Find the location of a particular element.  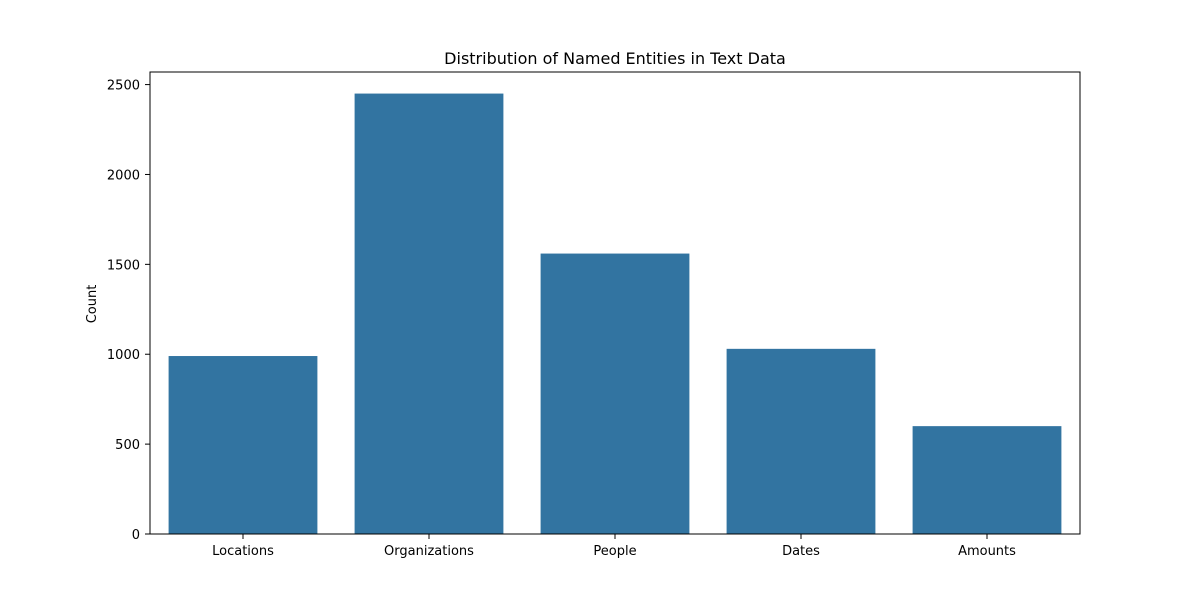

y-tick-label: 2000 is located at coordinates (123, 175).